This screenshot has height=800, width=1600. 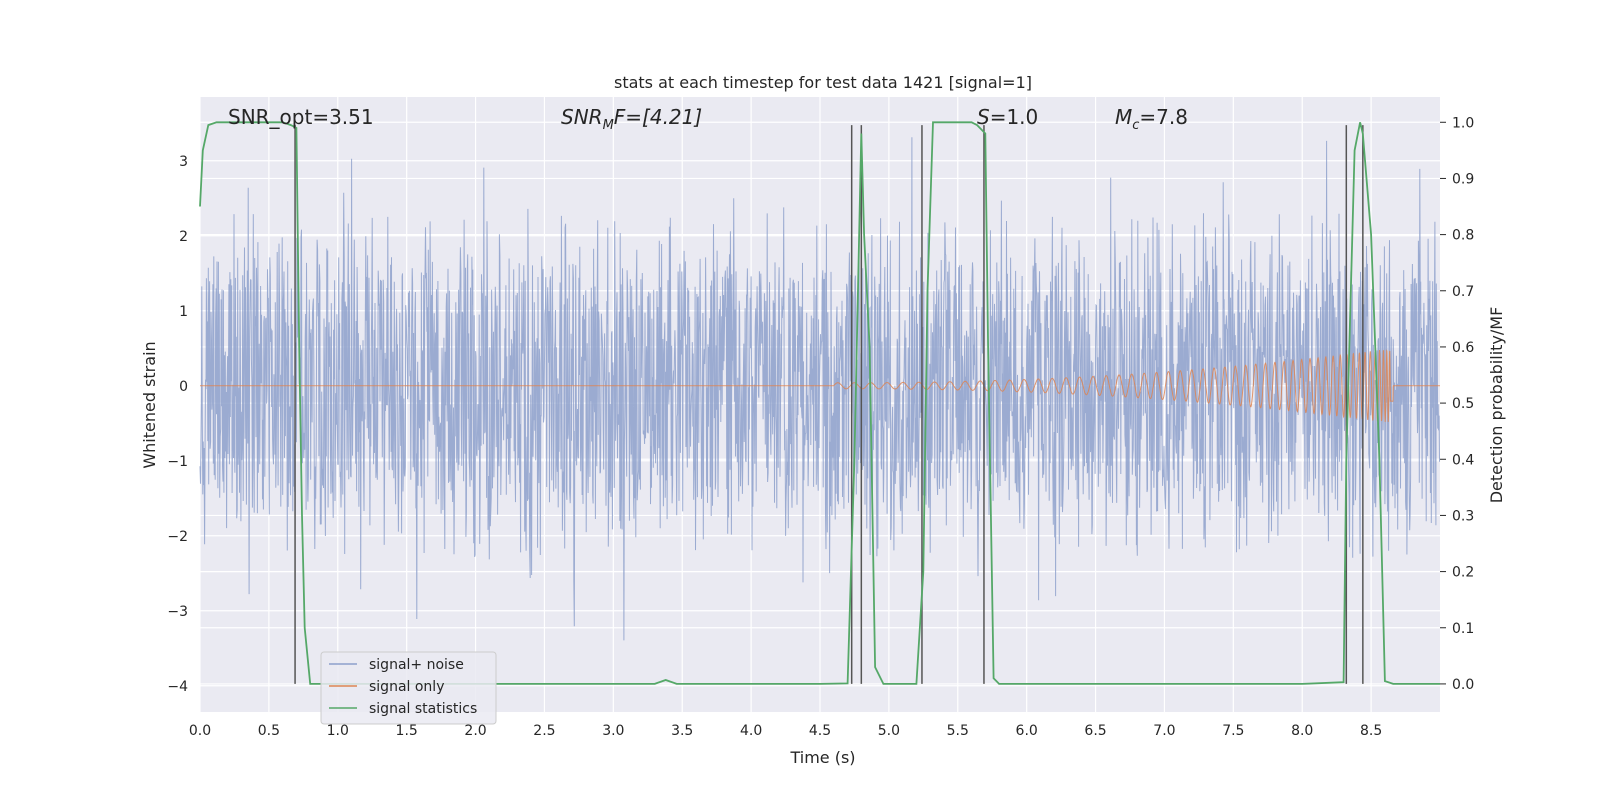 I want to click on left-tick-label: 1, so click(x=183, y=312).